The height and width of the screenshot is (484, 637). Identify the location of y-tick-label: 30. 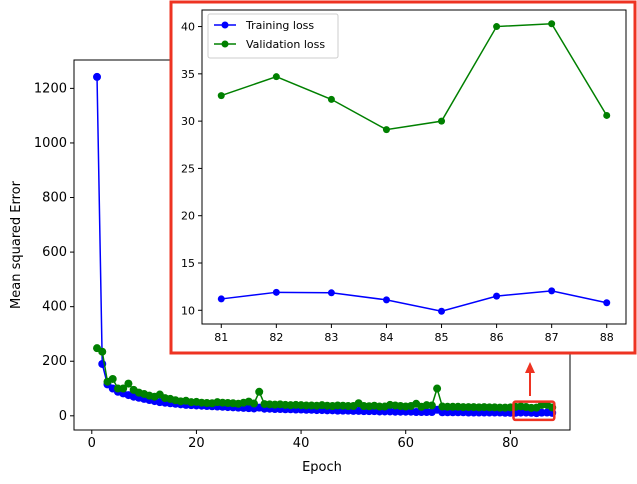
(188, 121).